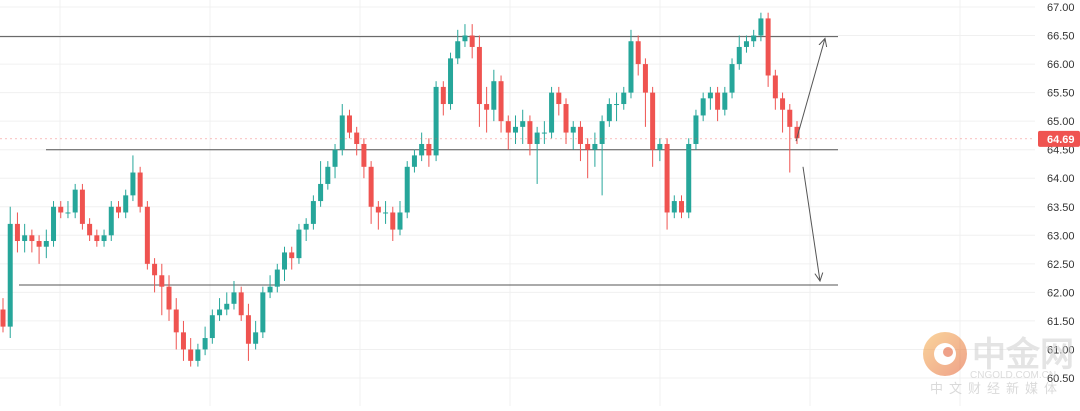  I want to click on y-tick-label: 66.00, so click(1061, 65).